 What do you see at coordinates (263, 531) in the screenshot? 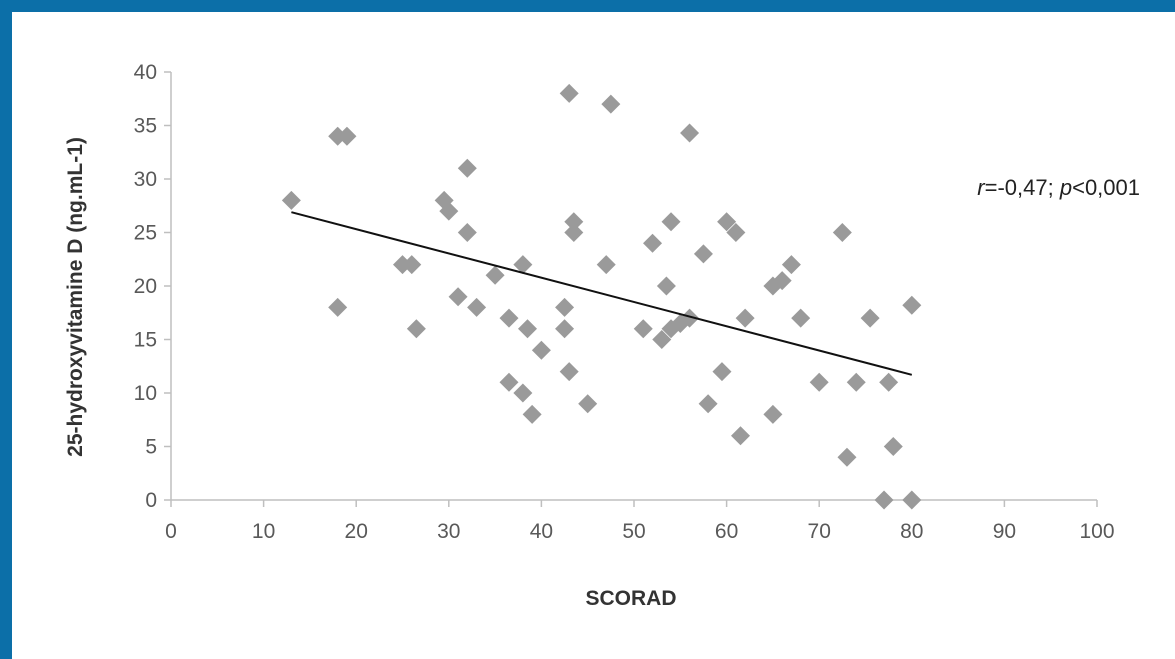
I see `x-tick-label: 10` at bounding box center [263, 531].